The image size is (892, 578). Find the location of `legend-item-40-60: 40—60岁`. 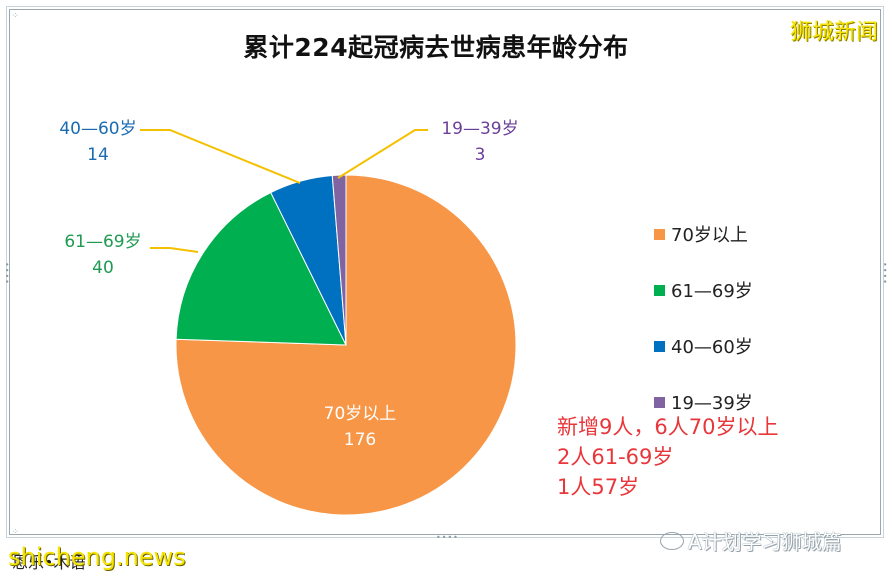

legend-item-40-60: 40—60岁 is located at coordinates (703, 346).